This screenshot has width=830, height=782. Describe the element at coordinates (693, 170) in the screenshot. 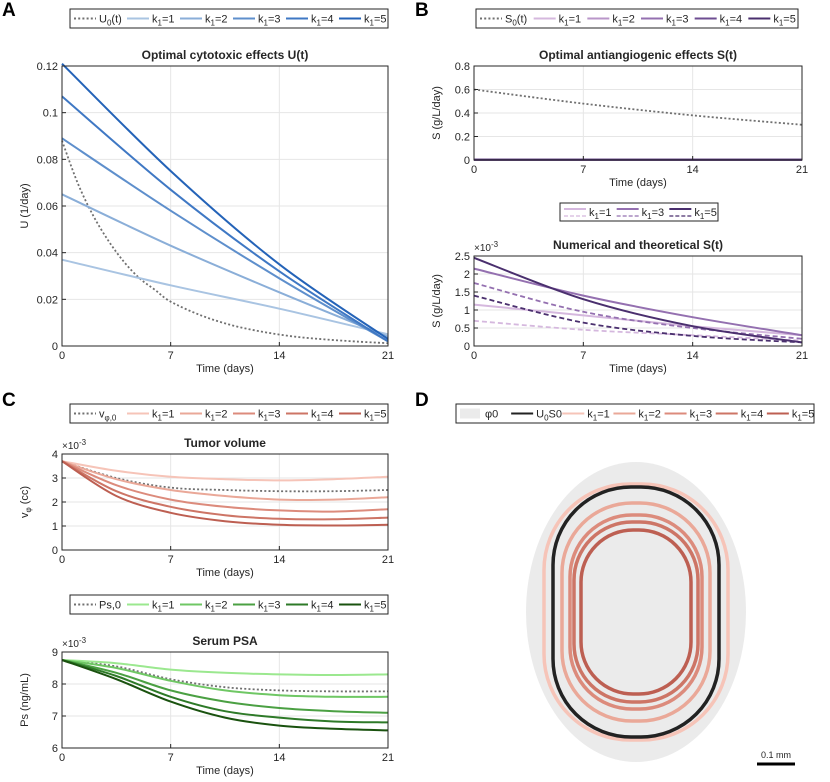

I see `x-tick-label: 14` at that location.